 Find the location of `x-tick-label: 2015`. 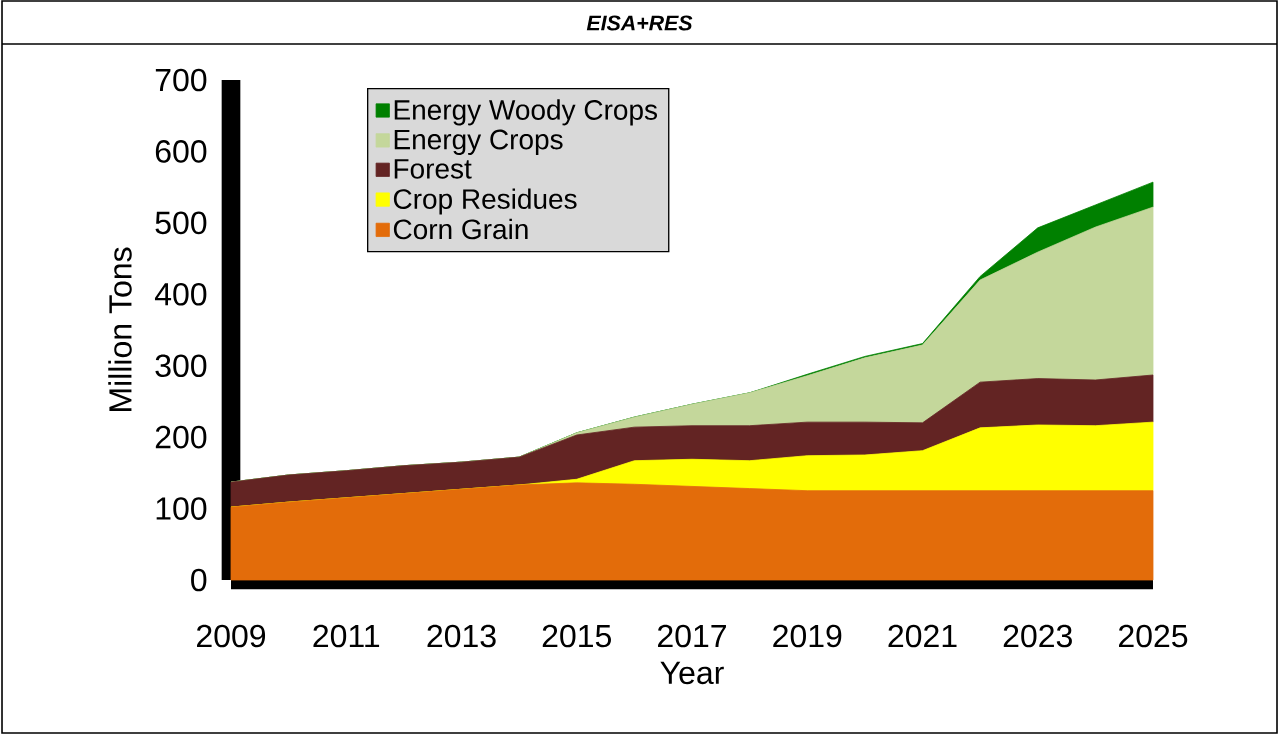

x-tick-label: 2015 is located at coordinates (576, 636).